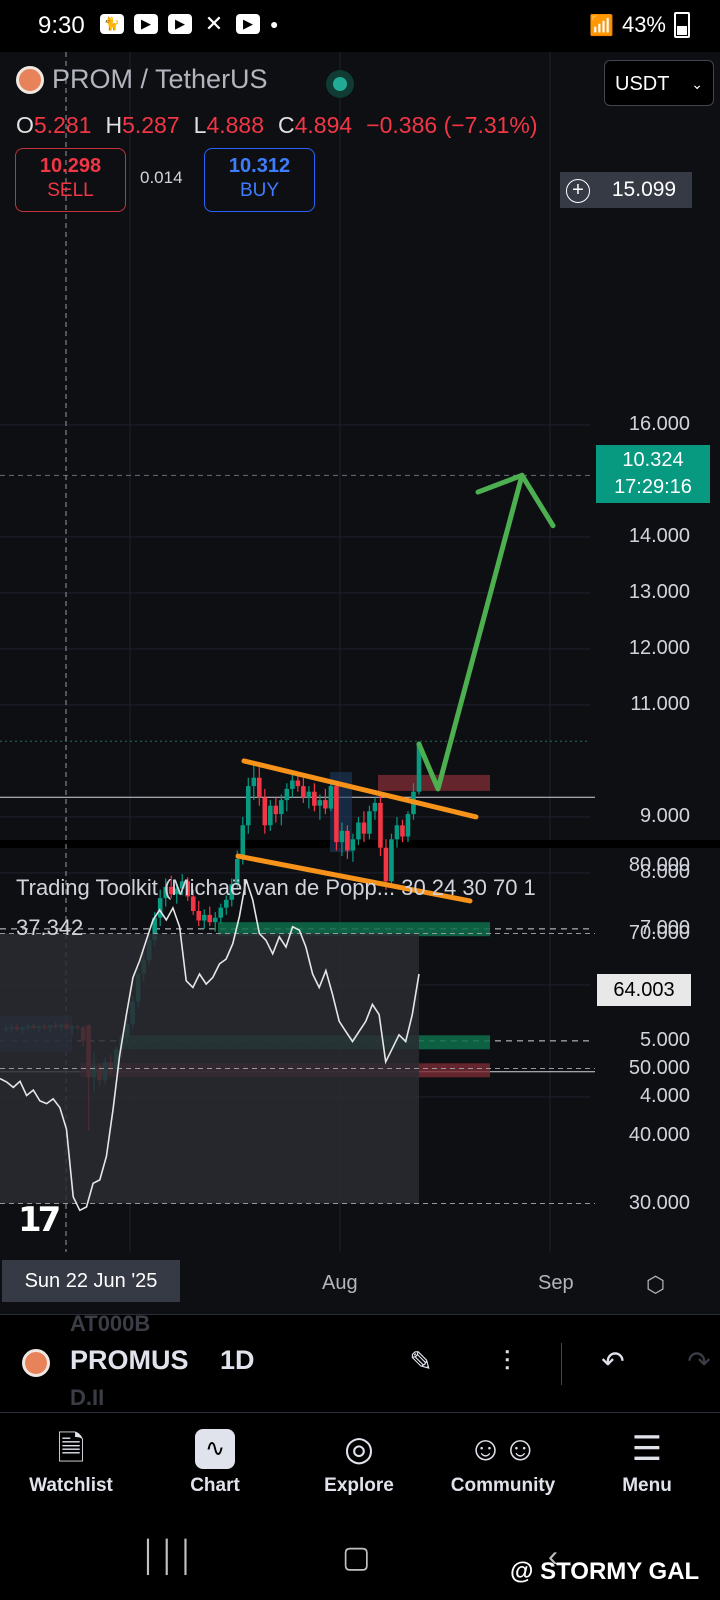  What do you see at coordinates (214, 23) in the screenshot?
I see `x-icon: ✕` at bounding box center [214, 23].